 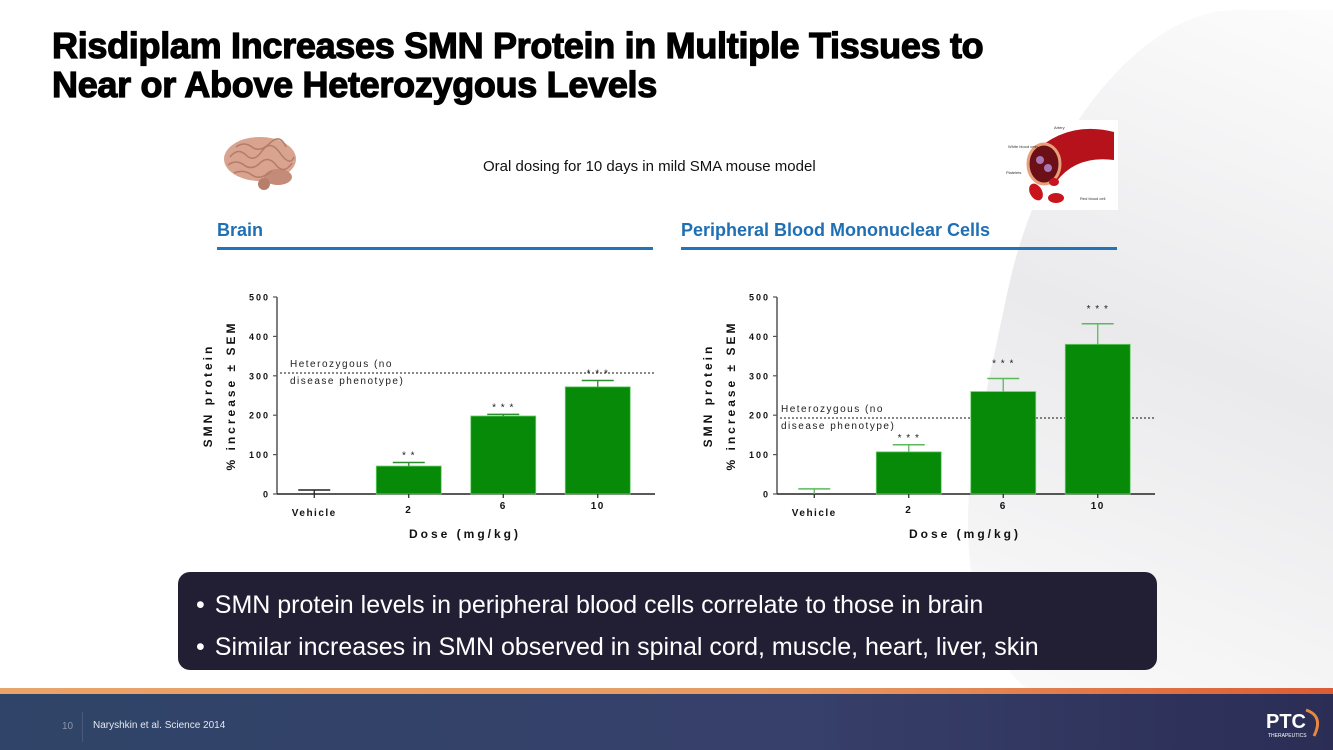 What do you see at coordinates (1287, 736) in the screenshot?
I see `logo-subtext: THERAPEUTICS` at bounding box center [1287, 736].